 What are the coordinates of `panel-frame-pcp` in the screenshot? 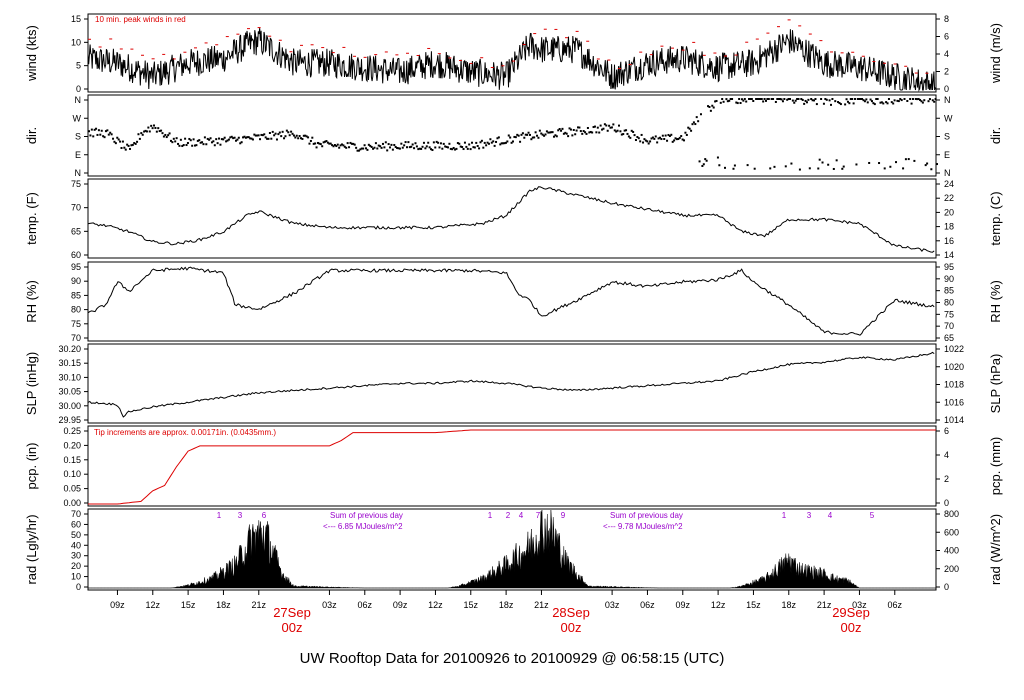 It's located at (512, 466).